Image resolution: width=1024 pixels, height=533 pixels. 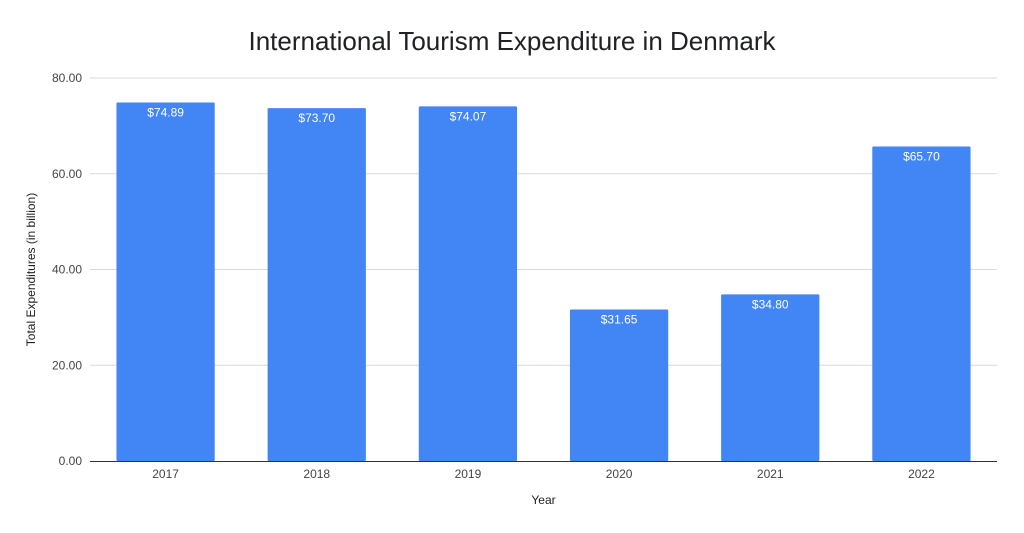 I want to click on x-tick-label-2020: 2020, so click(x=619, y=474).